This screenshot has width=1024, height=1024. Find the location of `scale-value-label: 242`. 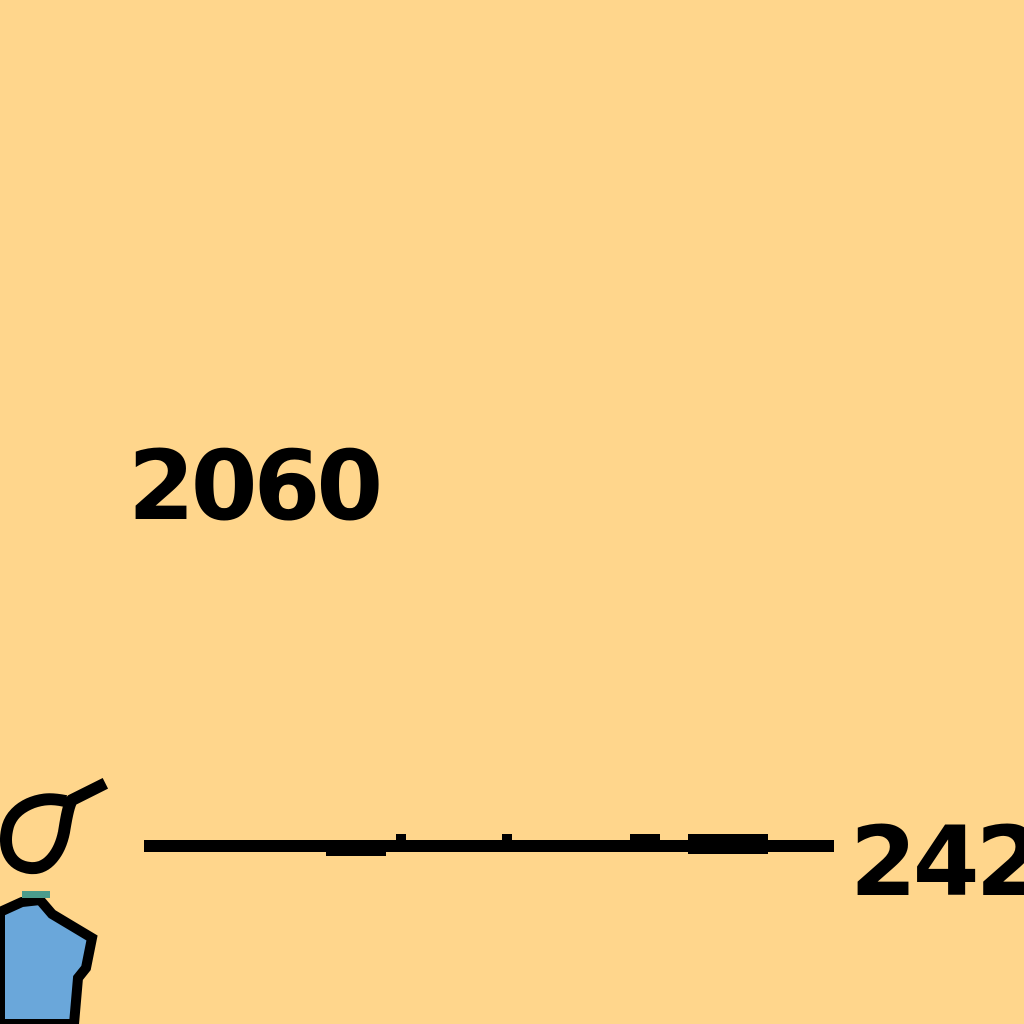

scale-value-label: 242 is located at coordinates (937, 862).